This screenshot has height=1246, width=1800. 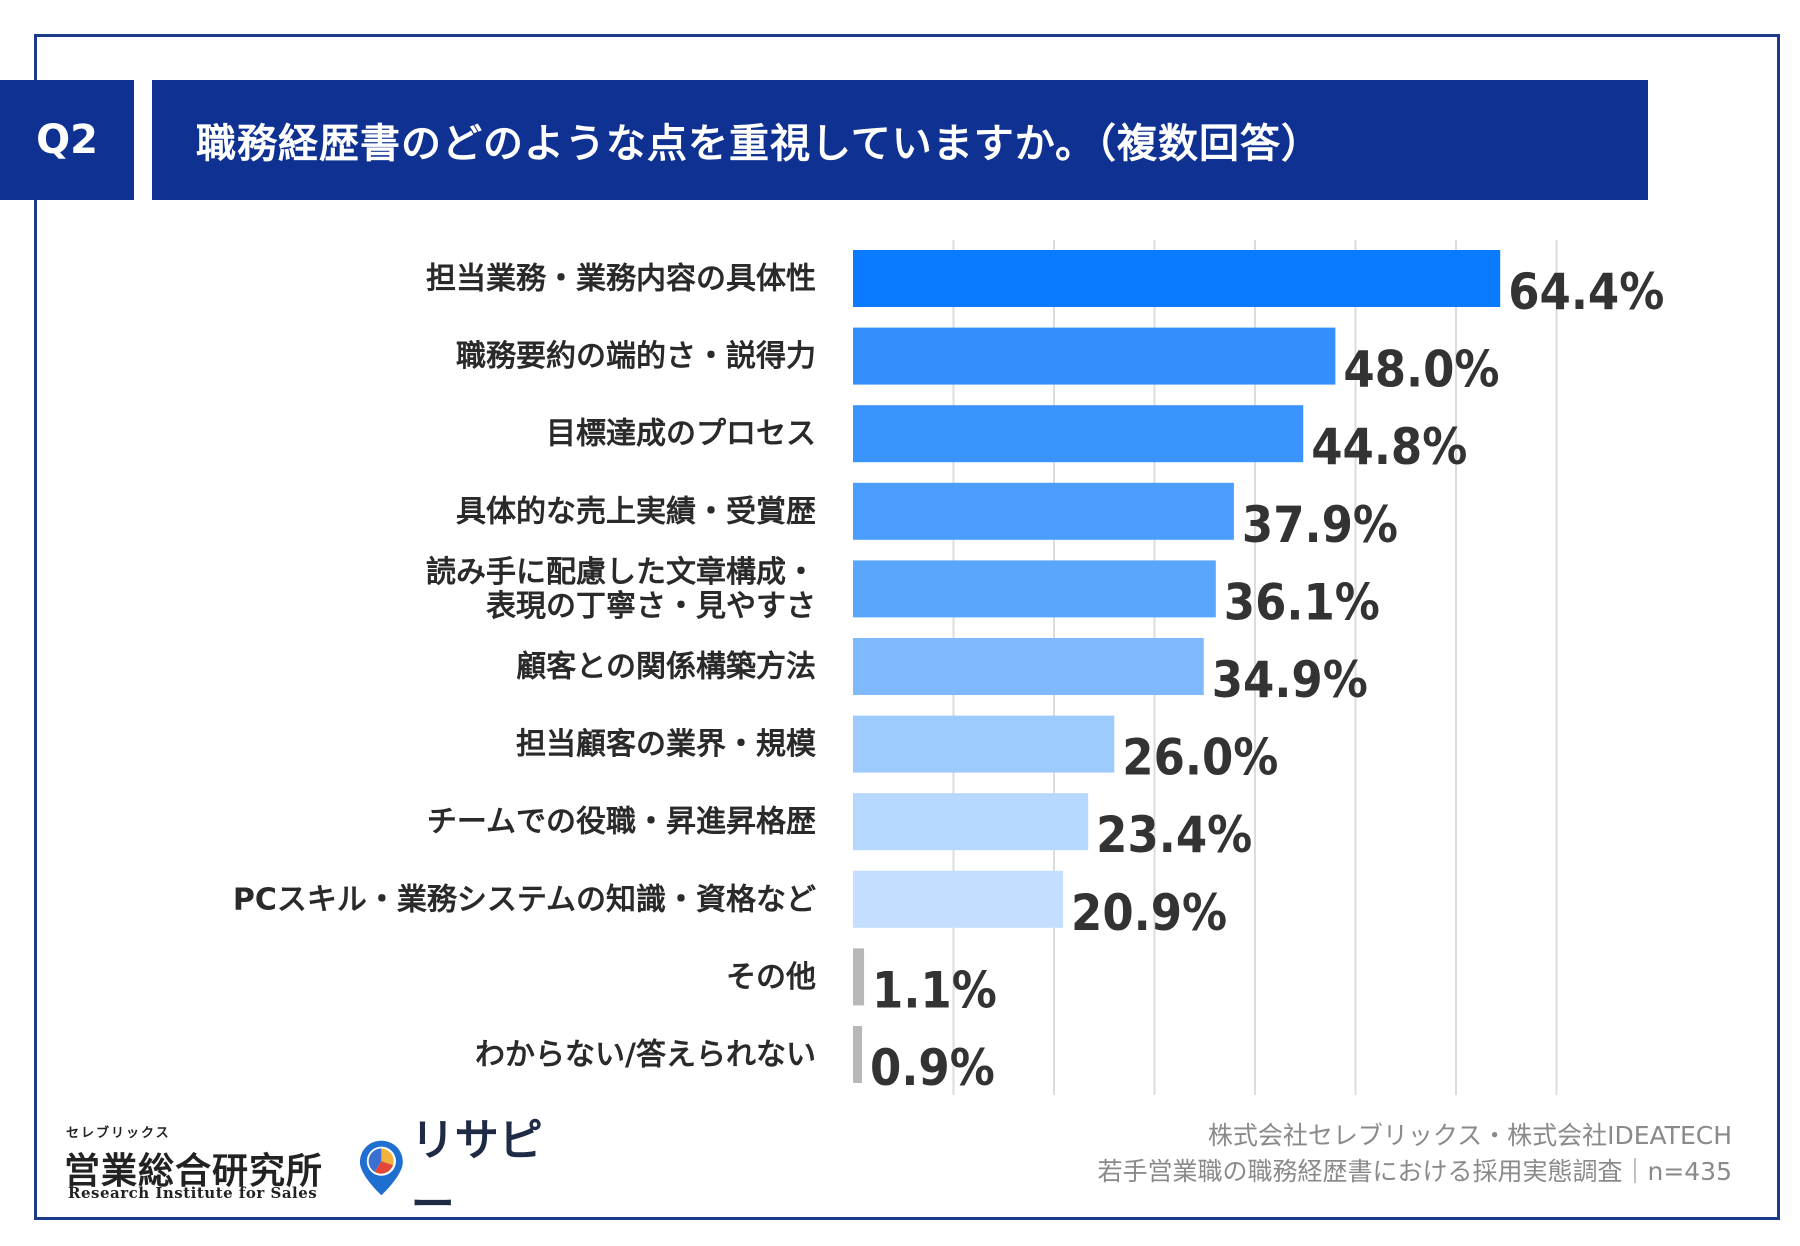 What do you see at coordinates (771, 977) in the screenshot?
I see `category-label: その他` at bounding box center [771, 977].